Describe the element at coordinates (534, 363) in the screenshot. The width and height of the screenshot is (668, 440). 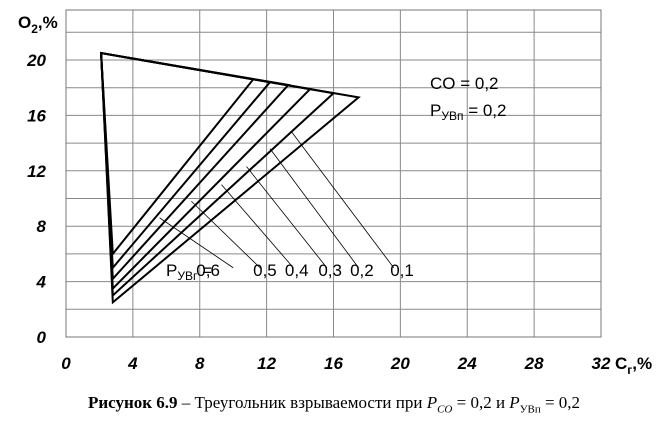
I see `x-tick-label: 28` at that location.